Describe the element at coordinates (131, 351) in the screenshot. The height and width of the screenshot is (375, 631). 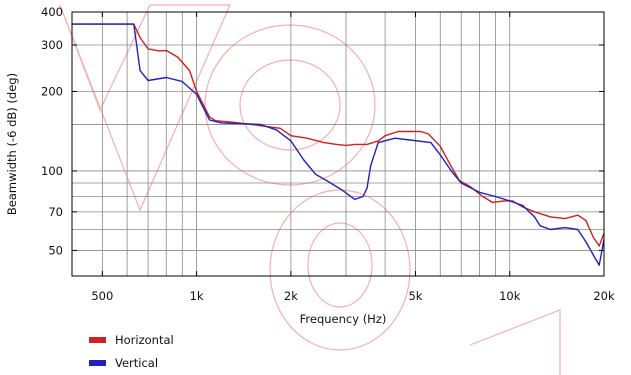
I see `legend: Horizontal Vertical` at that location.